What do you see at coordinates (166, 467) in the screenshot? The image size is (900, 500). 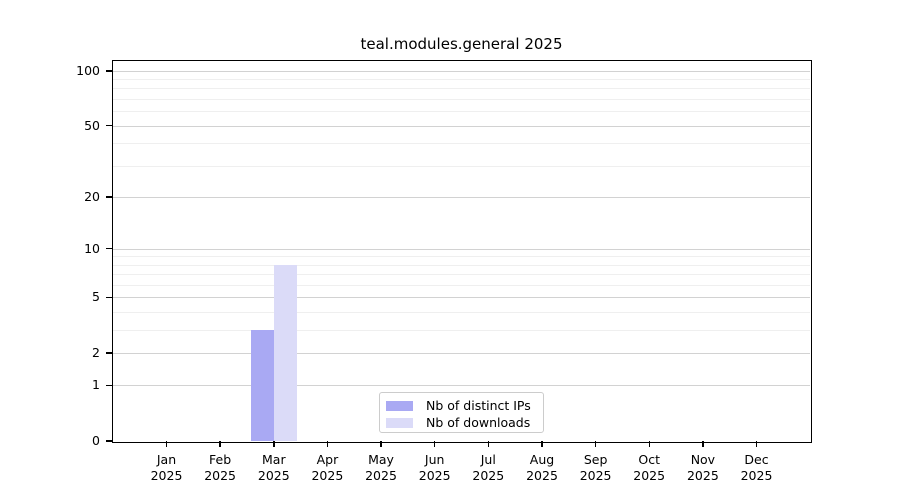 I see `x-tick-label-jan-2025: Jan 2025` at bounding box center [166, 467].